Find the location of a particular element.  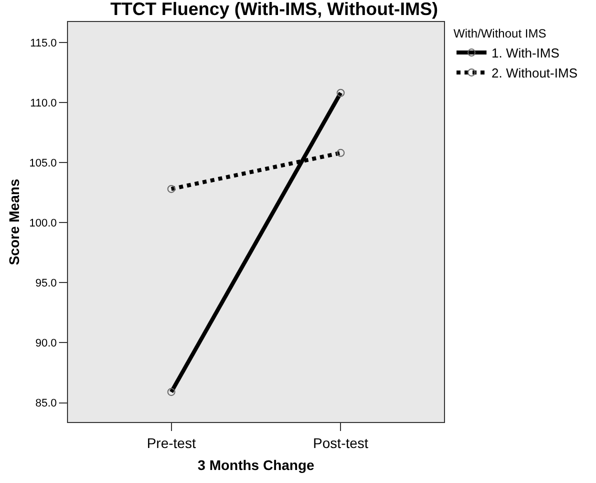

x-tick-label: Post-test is located at coordinates (340, 442).